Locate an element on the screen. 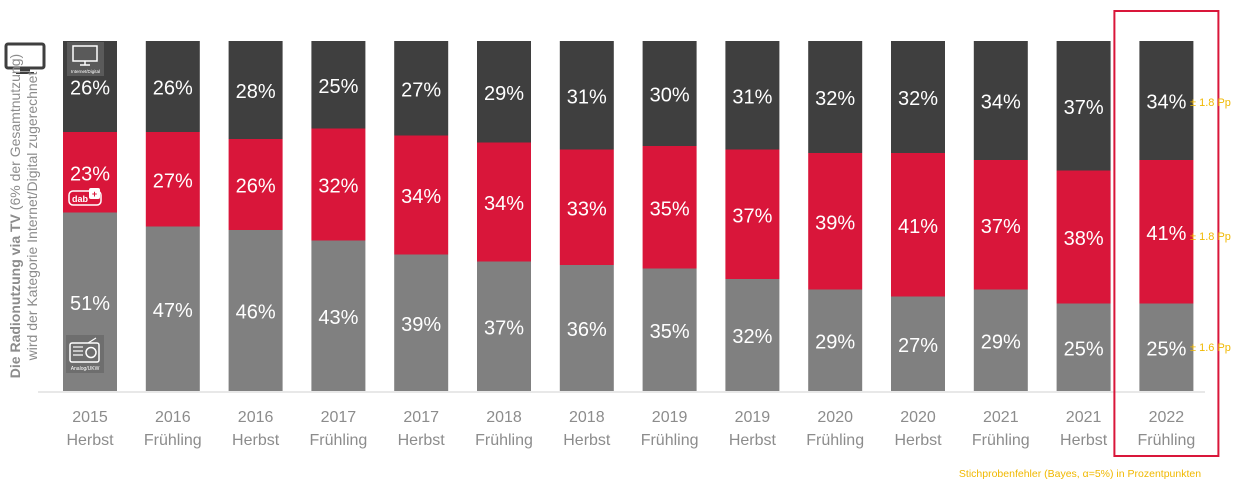 The width and height of the screenshot is (1254, 488). internet-digital-icon: Internet/Digital is located at coordinates (85, 59).